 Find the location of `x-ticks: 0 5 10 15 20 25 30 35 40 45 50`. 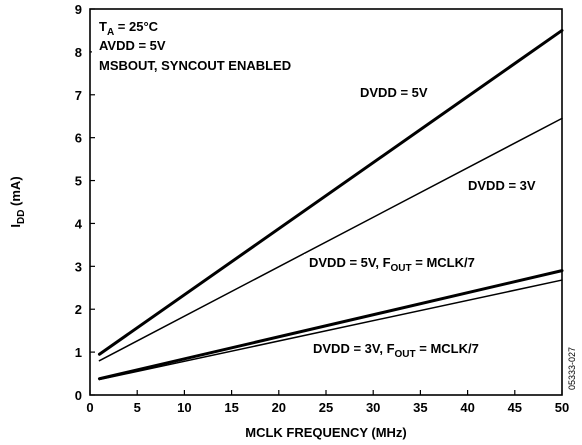

x-ticks: 0 5 10 15 20 25 30 35 40 45 50 is located at coordinates (327, 402).